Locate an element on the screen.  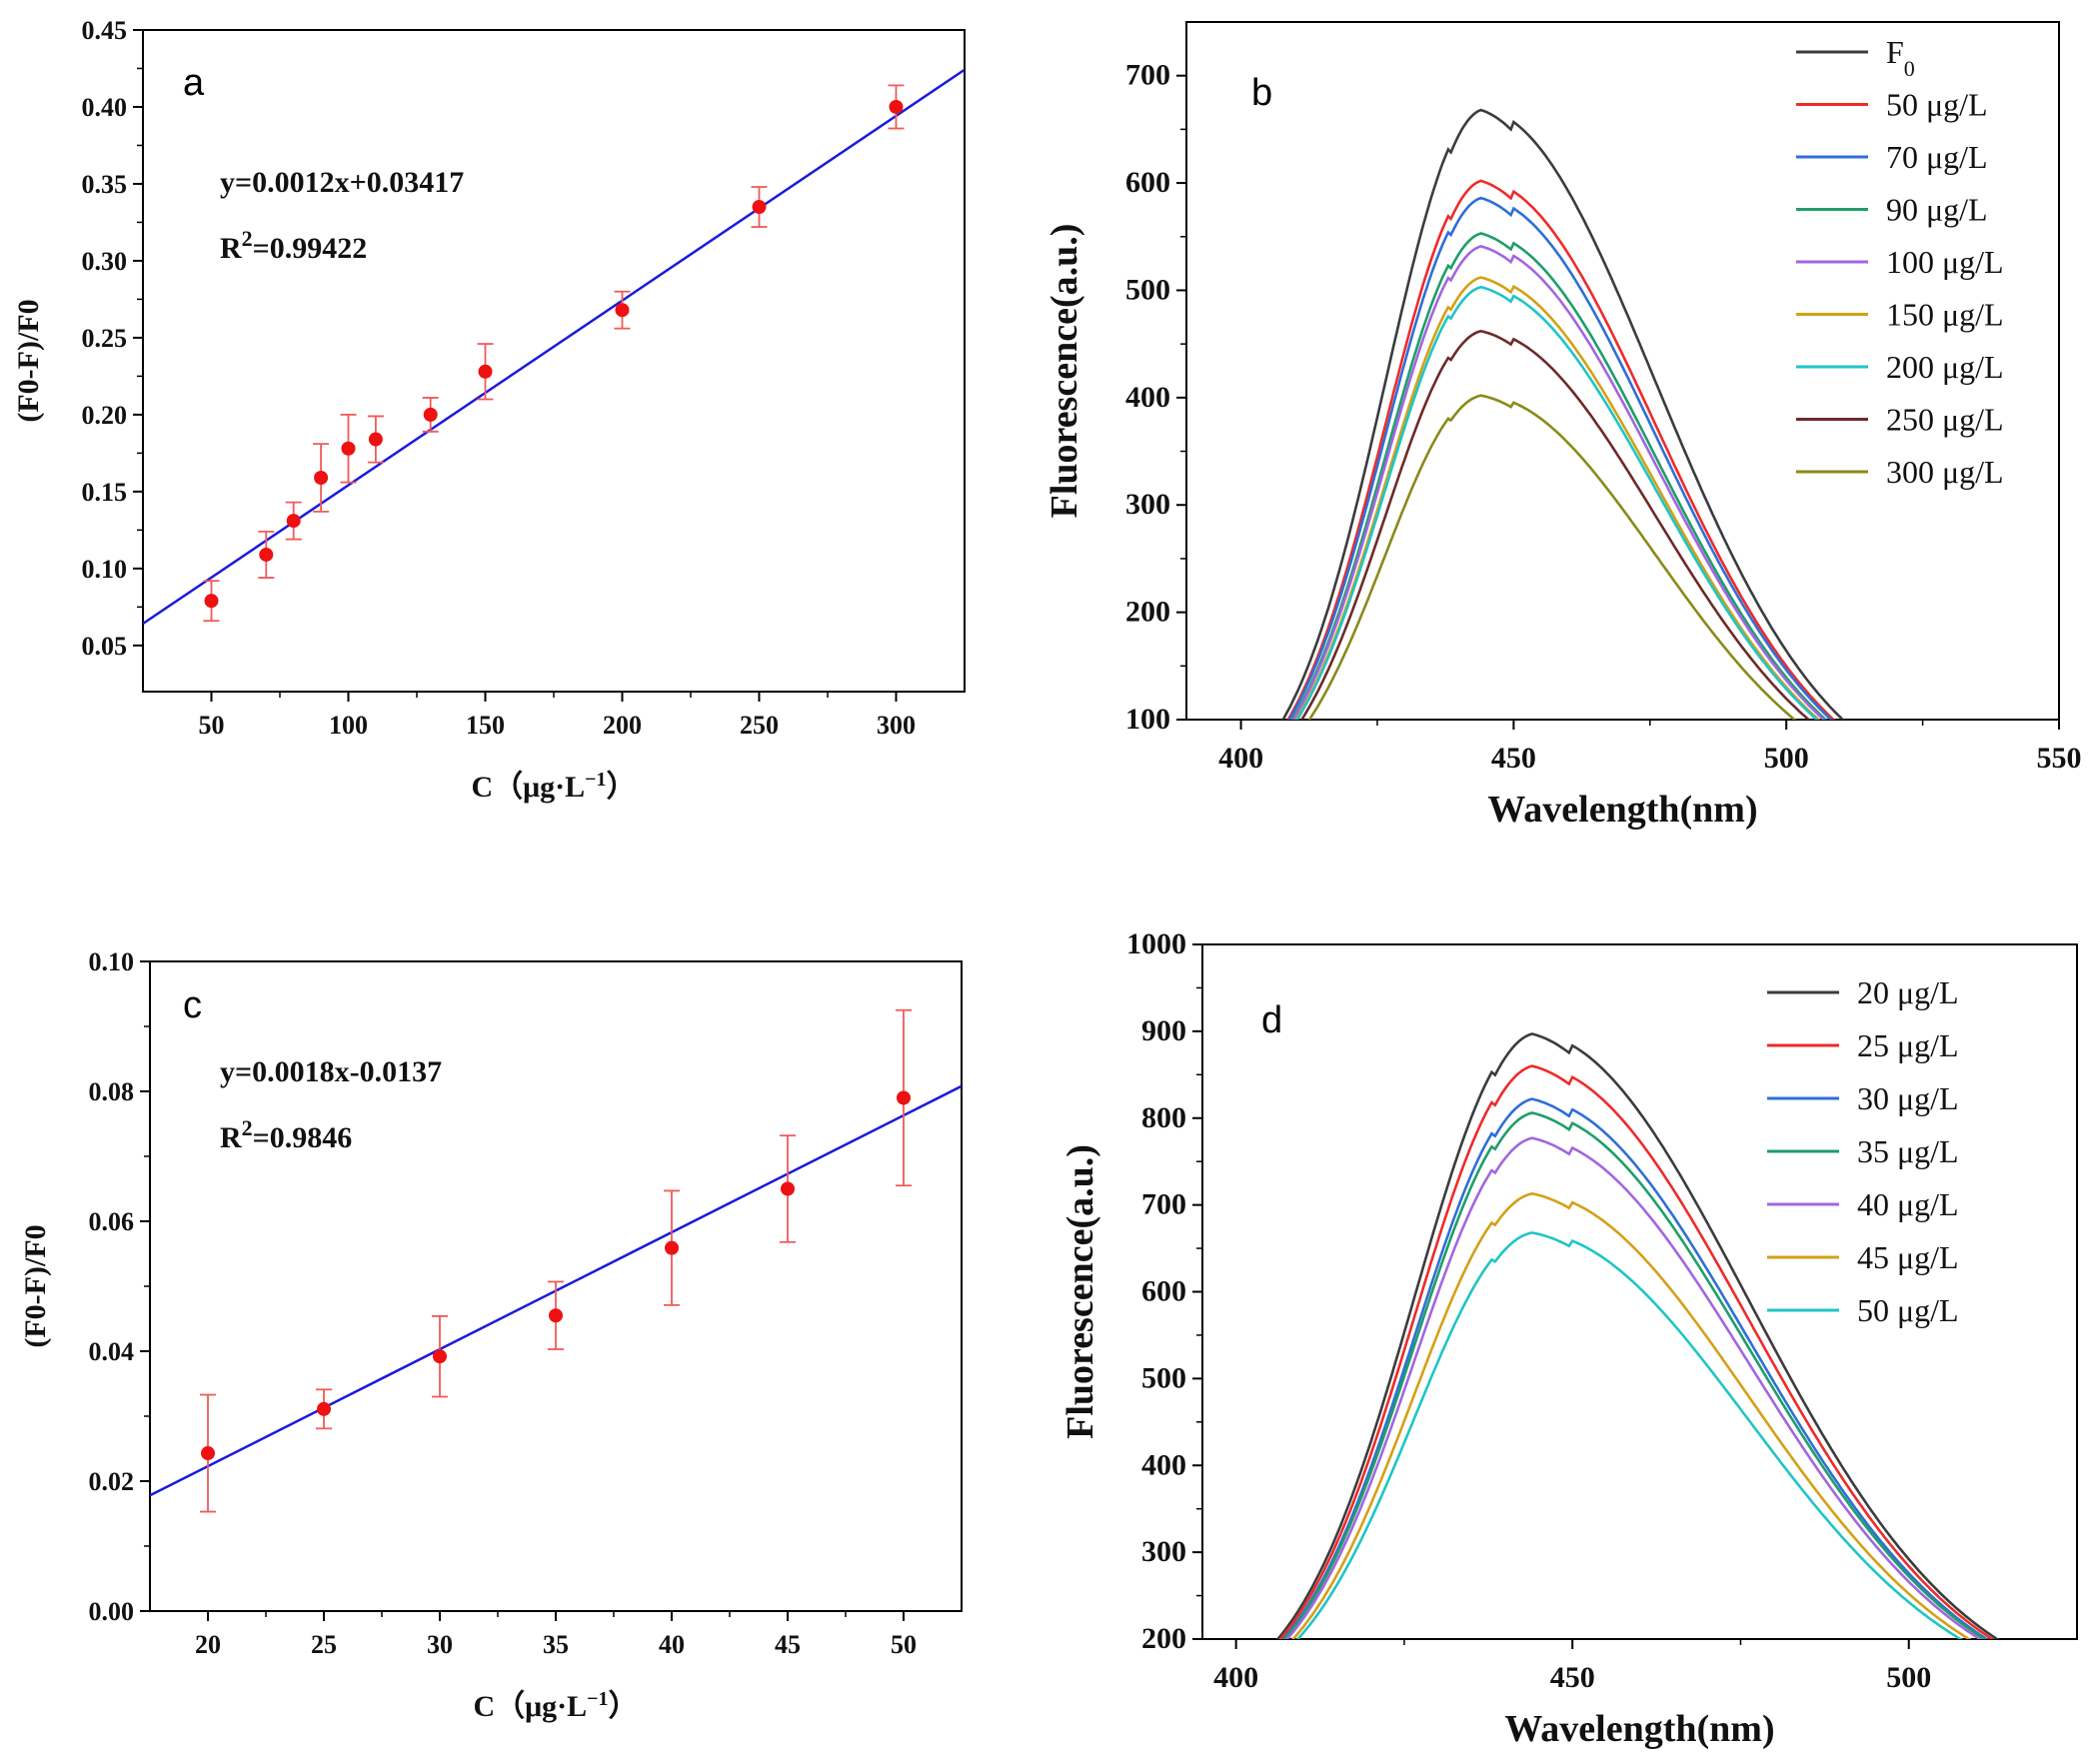
legend-label-sub: 0 is located at coordinates (1910, 69).